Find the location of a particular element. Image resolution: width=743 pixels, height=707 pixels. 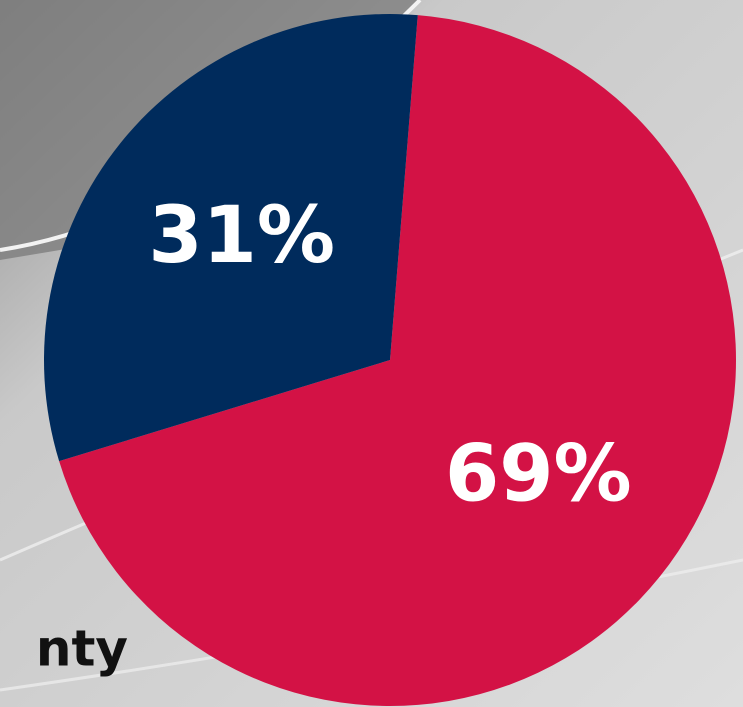

slice-label: 69% is located at coordinates (538, 475).